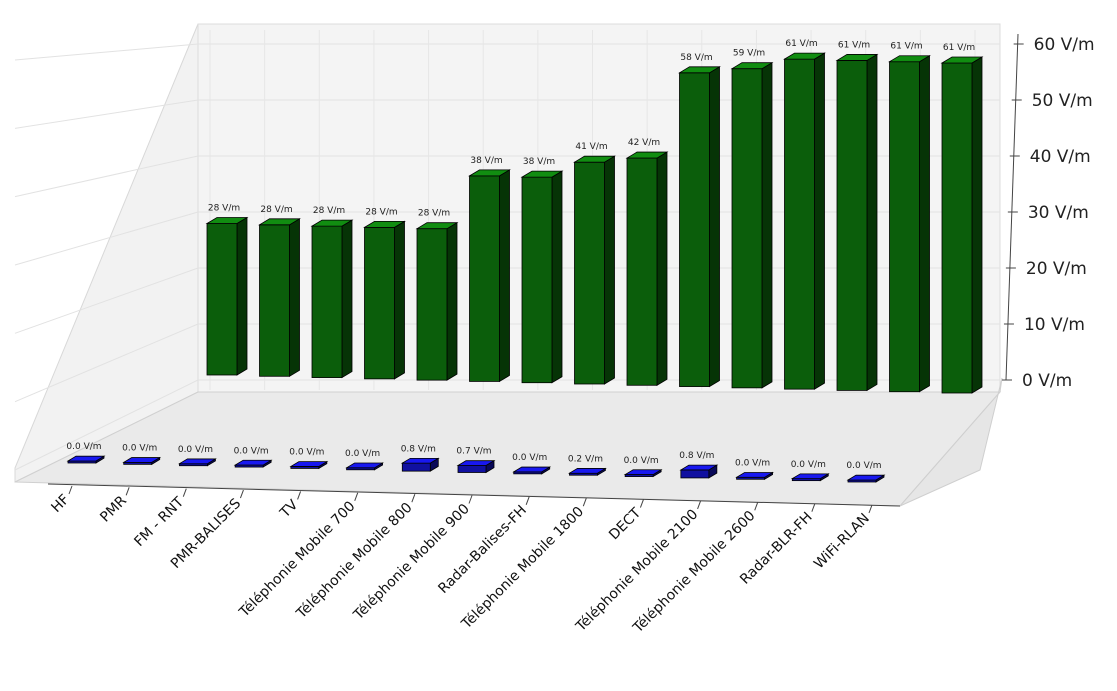 This screenshot has width=1117, height=691. I want to click on z-tick-label: 40 V/m, so click(1060, 157).